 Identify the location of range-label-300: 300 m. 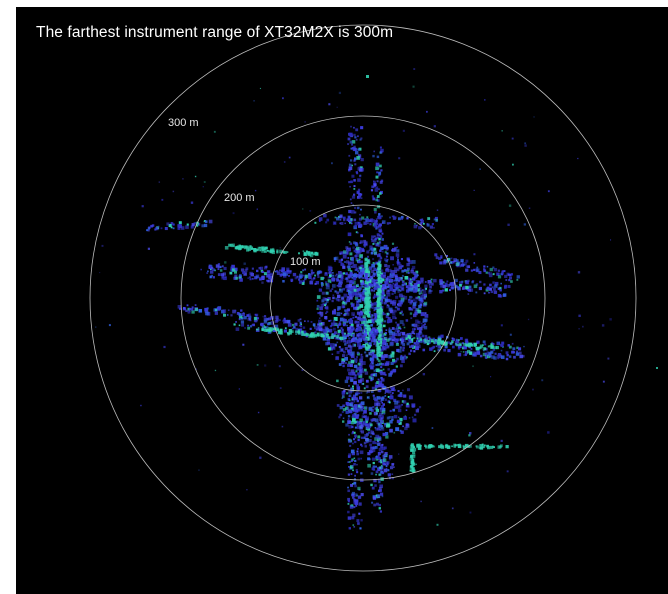
(183, 123).